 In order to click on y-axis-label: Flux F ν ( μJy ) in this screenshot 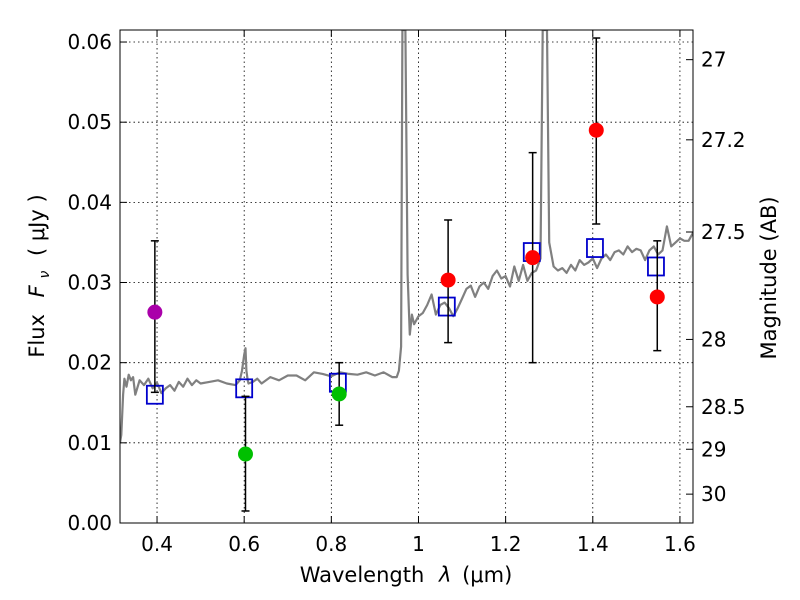, I will do `click(39, 275)`.